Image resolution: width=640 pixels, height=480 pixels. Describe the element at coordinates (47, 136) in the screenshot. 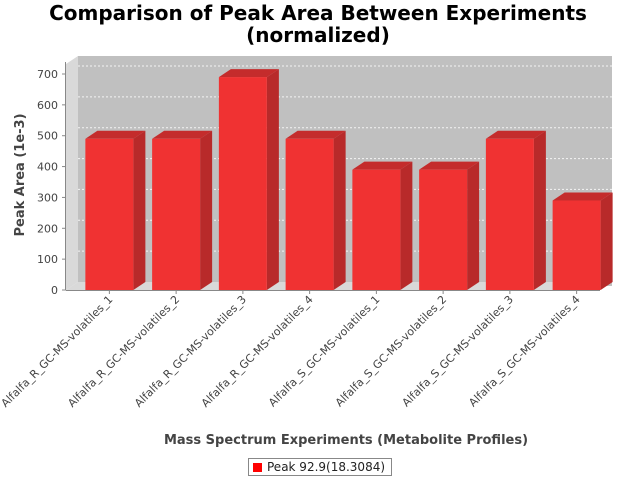

I see `y-tick-label: 500` at that location.